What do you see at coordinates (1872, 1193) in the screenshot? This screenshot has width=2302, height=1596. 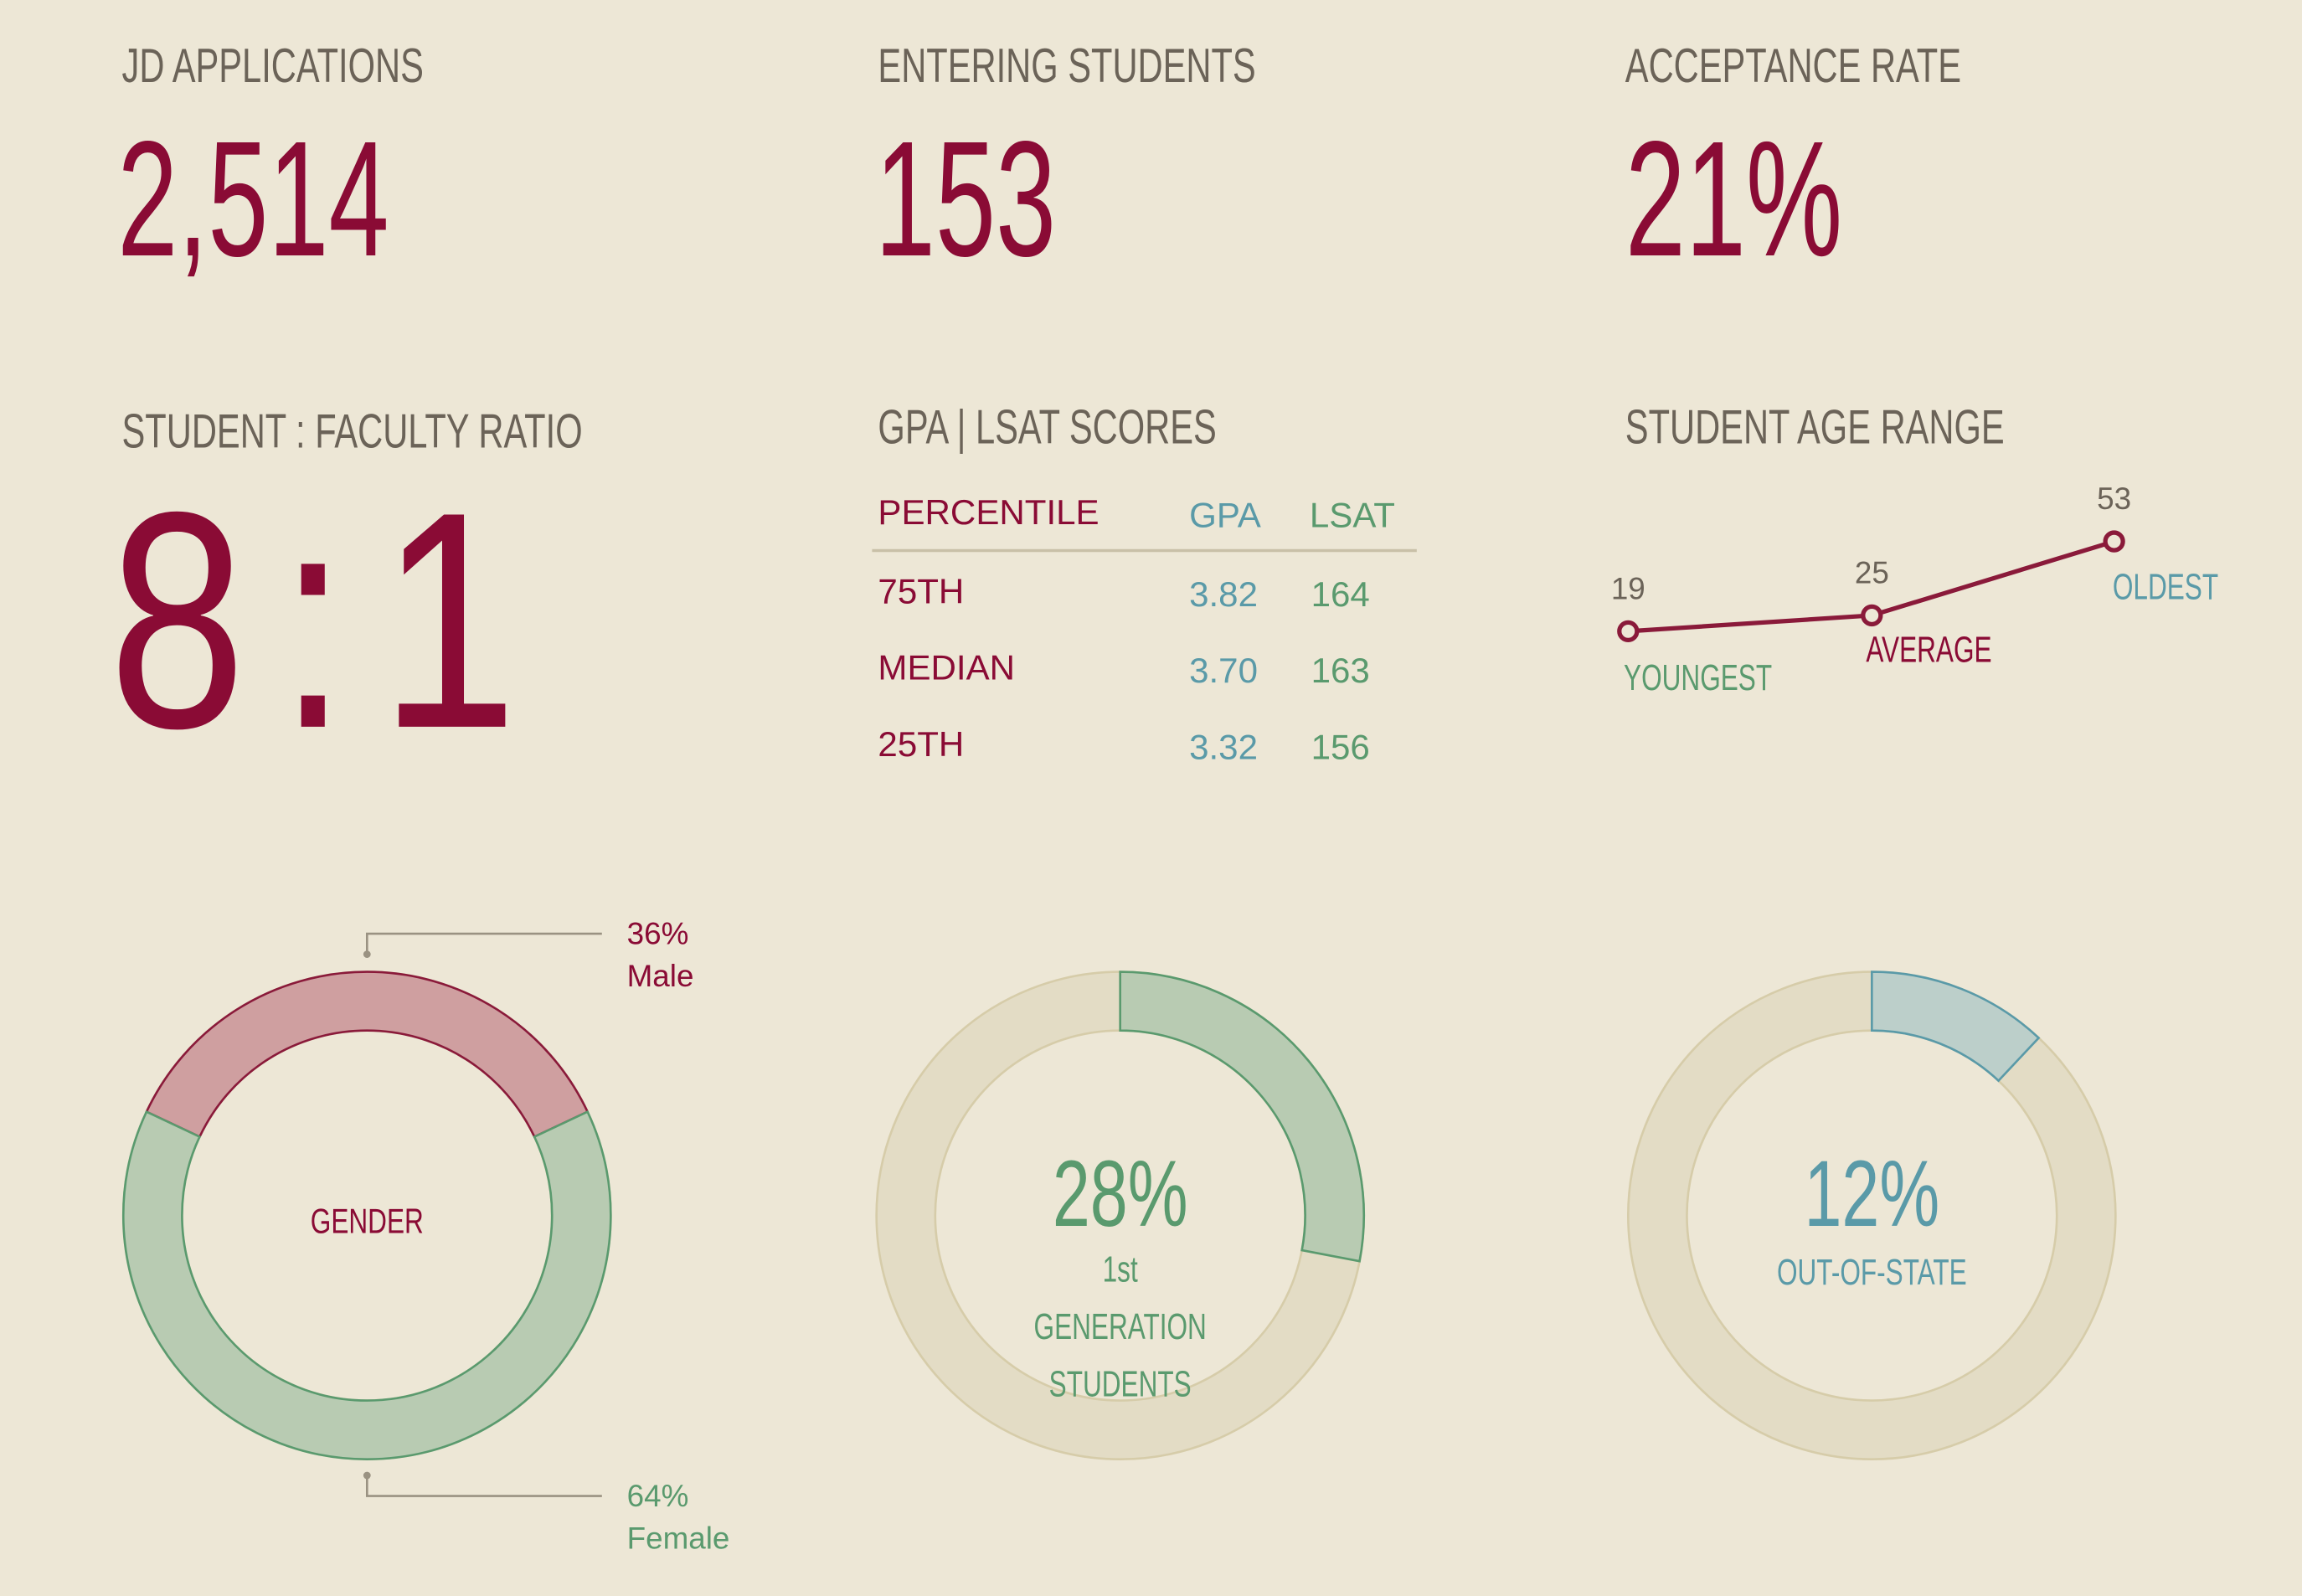 I see `donut-value-label: 12%` at bounding box center [1872, 1193].